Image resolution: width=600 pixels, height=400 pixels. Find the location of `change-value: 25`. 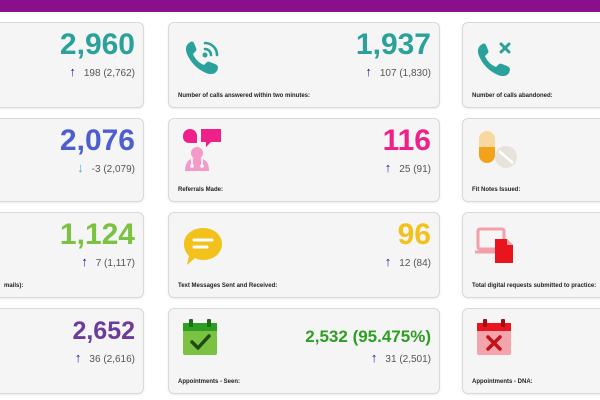

change-value: 25 is located at coordinates (405, 169).